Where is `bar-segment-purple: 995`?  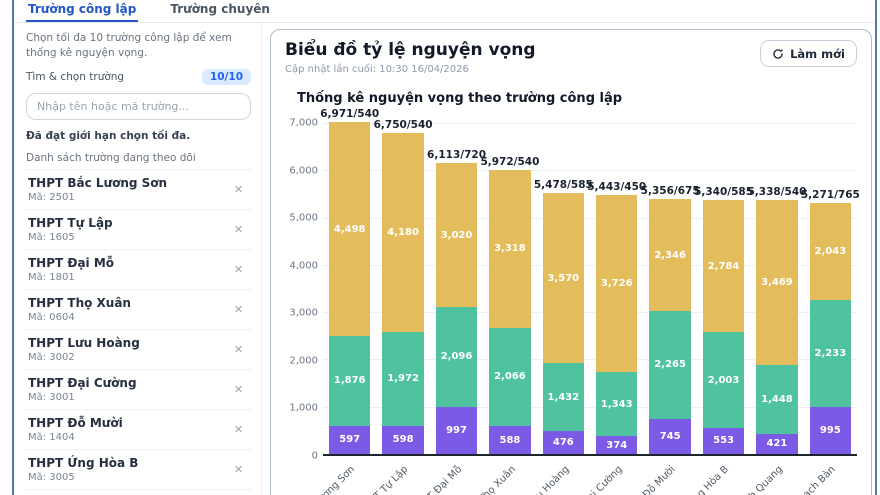 bar-segment-purple: 995 is located at coordinates (830, 430).